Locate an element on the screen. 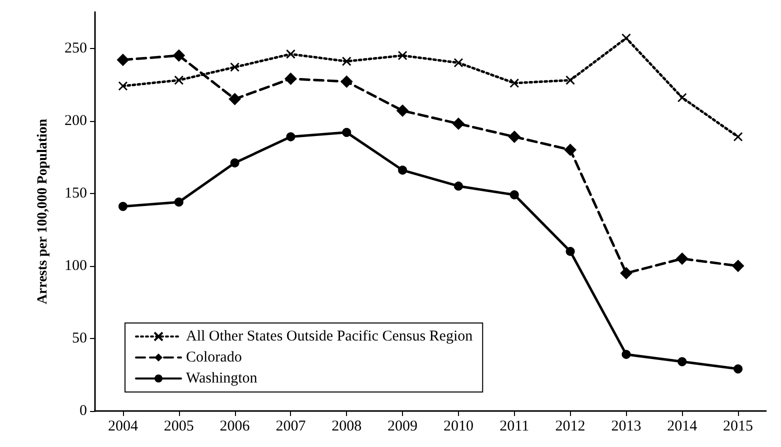 The height and width of the screenshot is (447, 781). y-tick-label: 0 is located at coordinates (83, 411).